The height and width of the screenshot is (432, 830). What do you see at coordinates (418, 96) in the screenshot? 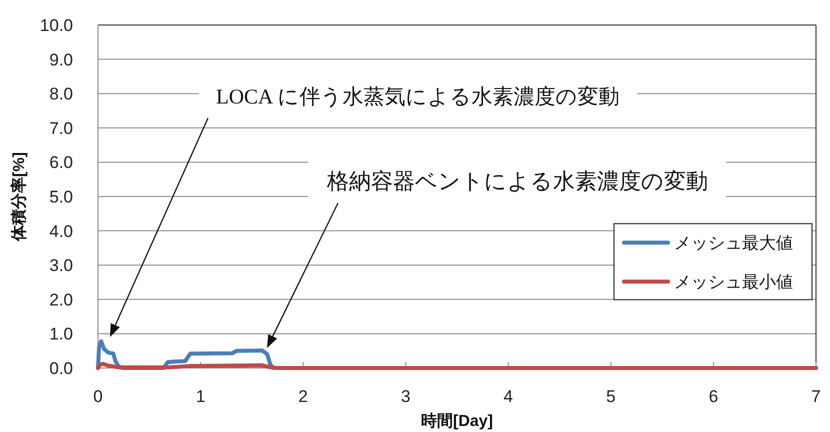
I see `annotation: LOCA に伴う水蒸気による水素濃度の変動` at bounding box center [418, 96].